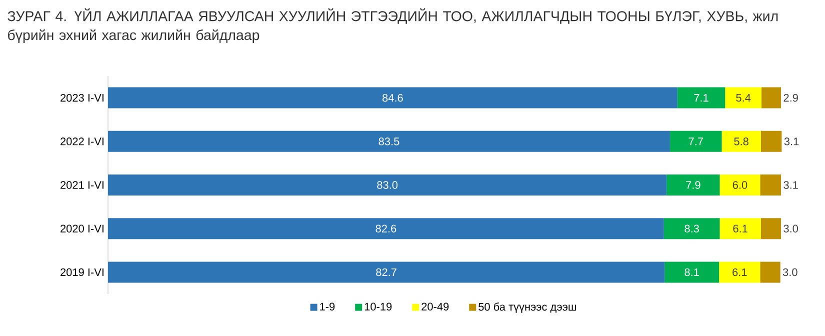  I want to click on data-label: 5.4, so click(743, 98).